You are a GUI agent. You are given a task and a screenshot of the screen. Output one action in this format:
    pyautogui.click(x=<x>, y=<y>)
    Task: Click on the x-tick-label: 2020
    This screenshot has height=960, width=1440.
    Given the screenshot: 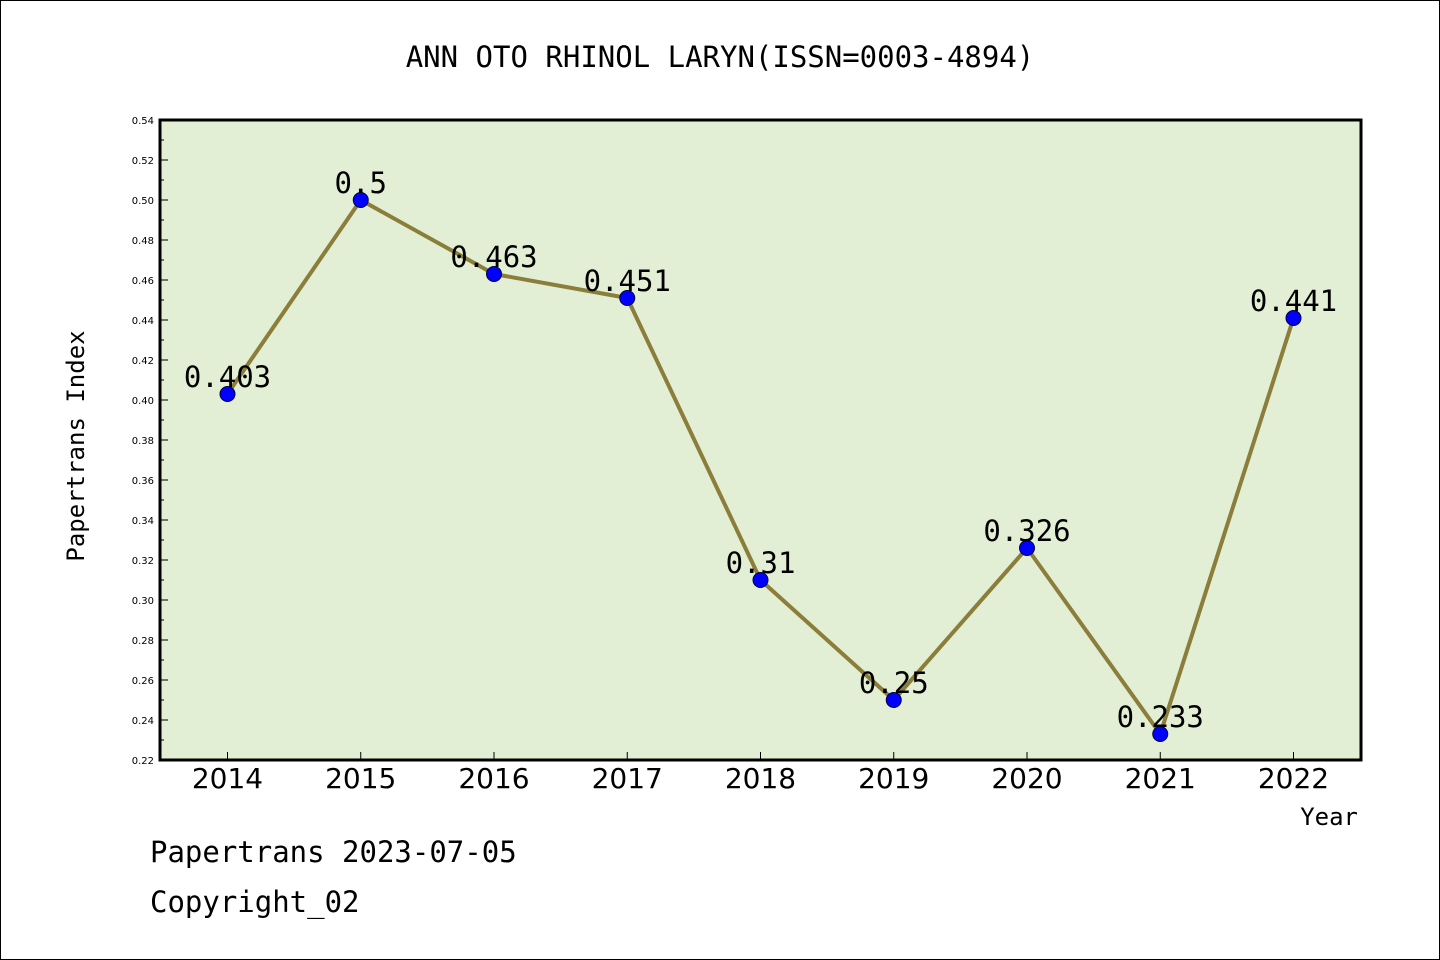 What is the action you would take?
    pyautogui.click(x=1026, y=778)
    